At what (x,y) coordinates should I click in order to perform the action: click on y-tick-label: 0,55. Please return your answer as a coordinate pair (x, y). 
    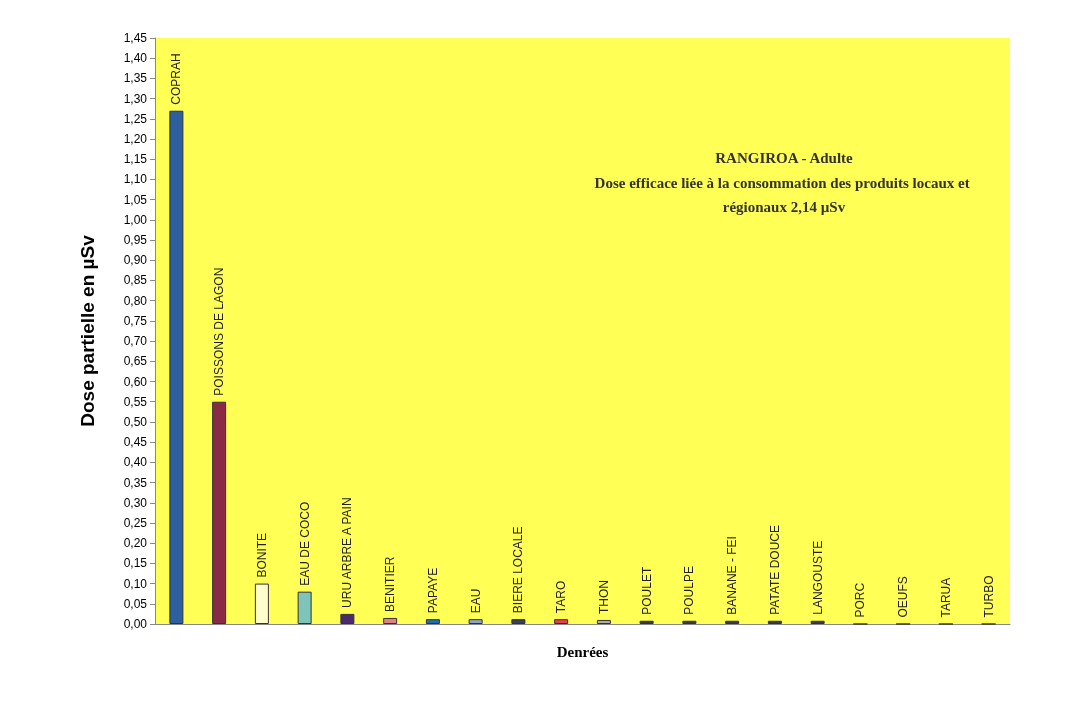
    Looking at the image, I should click on (135, 401).